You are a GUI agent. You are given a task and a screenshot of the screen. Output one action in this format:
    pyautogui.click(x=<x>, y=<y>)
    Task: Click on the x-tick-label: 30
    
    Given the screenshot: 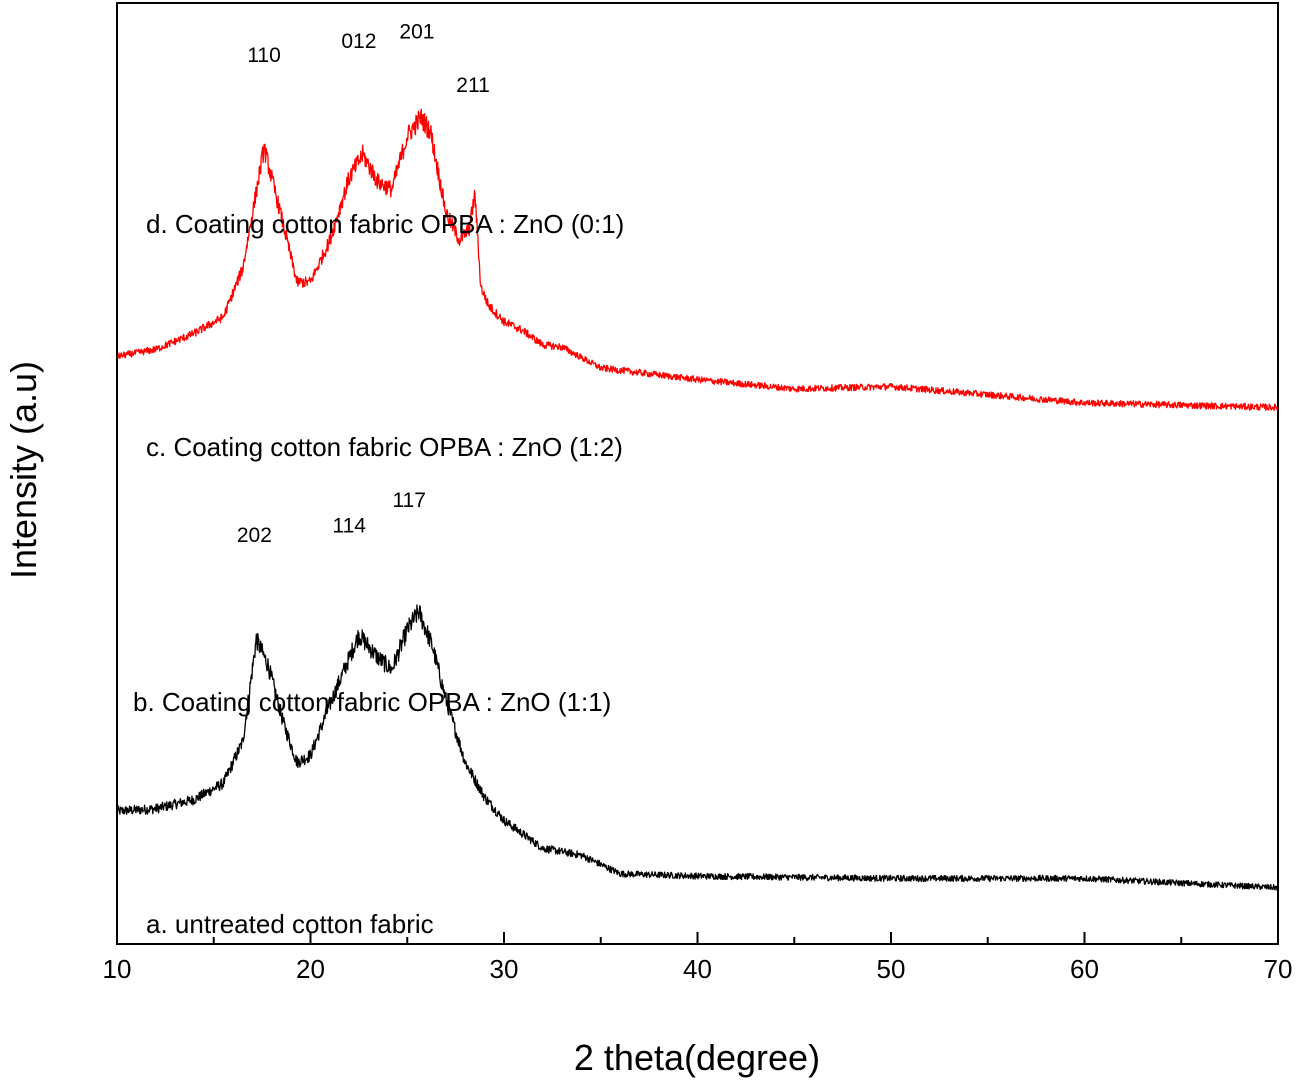 What is the action you would take?
    pyautogui.click(x=504, y=969)
    